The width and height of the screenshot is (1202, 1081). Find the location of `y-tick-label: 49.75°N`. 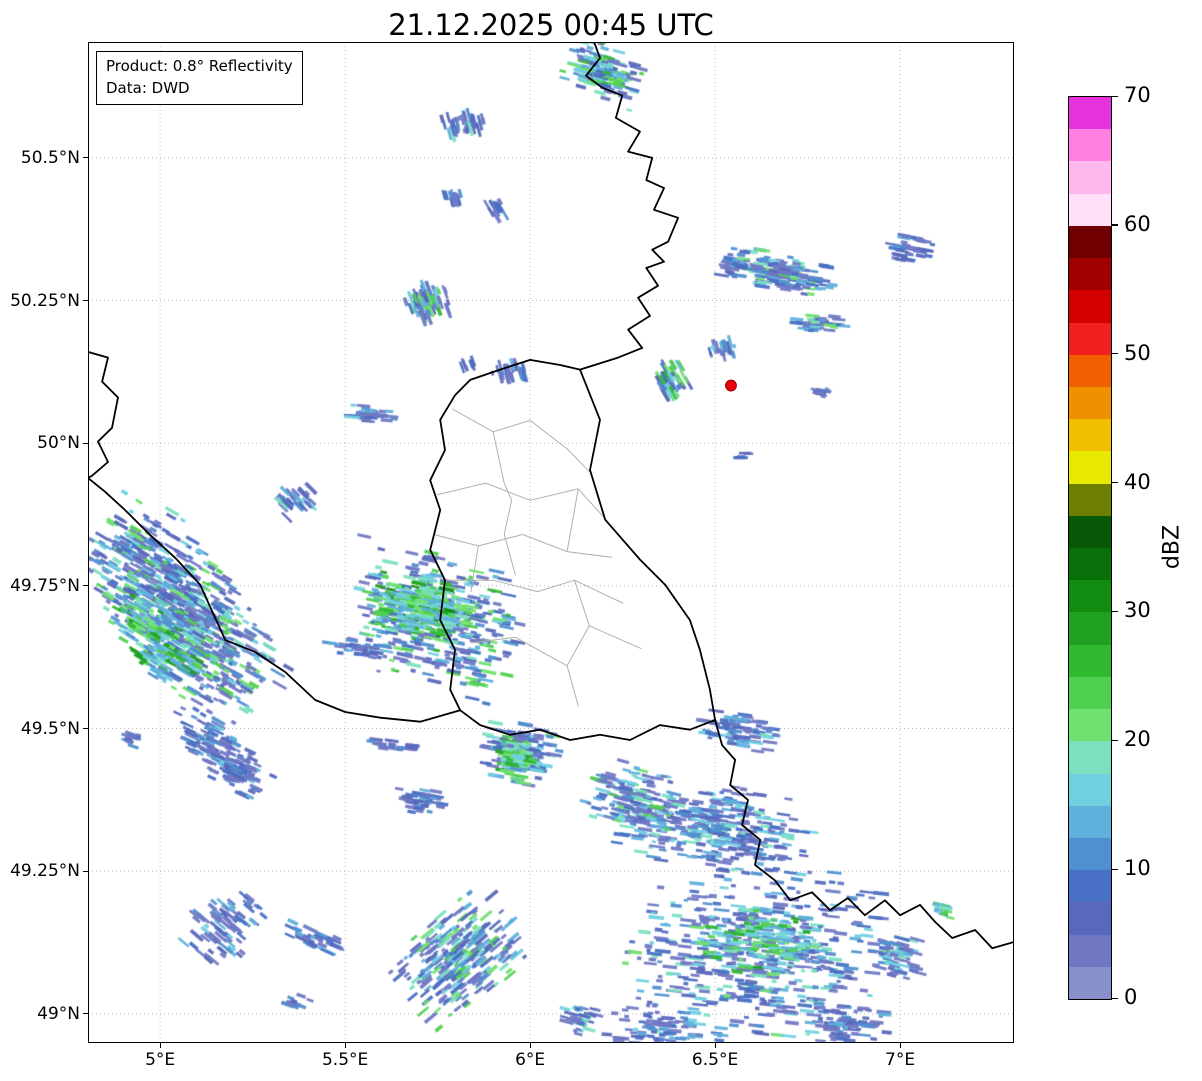

y-tick-label: 49.75°N is located at coordinates (45, 585).